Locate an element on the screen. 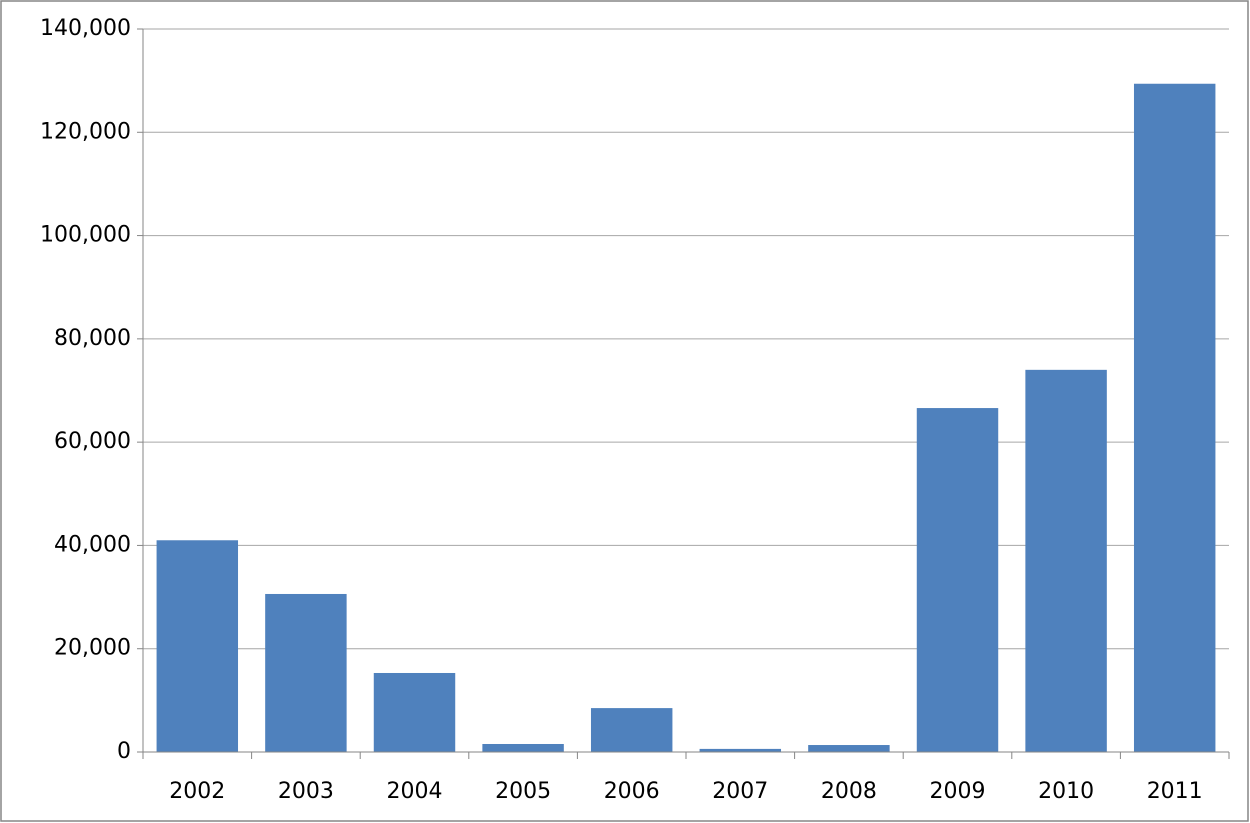 This screenshot has width=1250, height=823. y-tick-label: 140,000 is located at coordinates (85, 28).